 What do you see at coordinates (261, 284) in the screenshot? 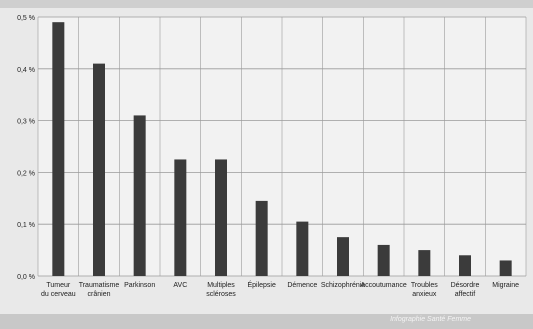
I see `x-tick-label: Épilepsie` at bounding box center [261, 284].